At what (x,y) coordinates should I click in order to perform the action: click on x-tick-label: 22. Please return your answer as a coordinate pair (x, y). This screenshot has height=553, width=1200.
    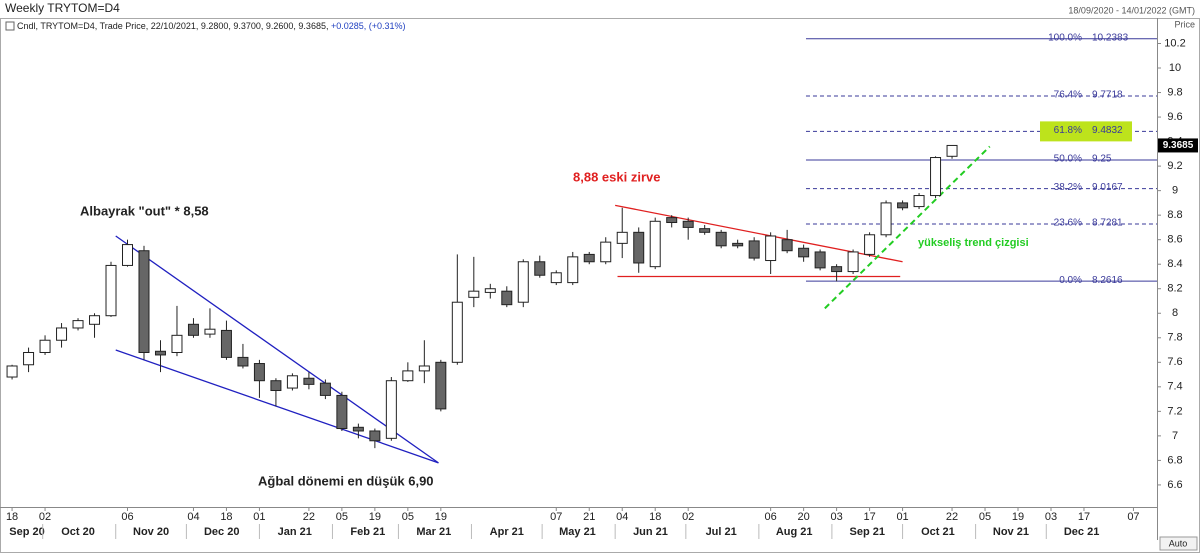
    Looking at the image, I should click on (309, 517).